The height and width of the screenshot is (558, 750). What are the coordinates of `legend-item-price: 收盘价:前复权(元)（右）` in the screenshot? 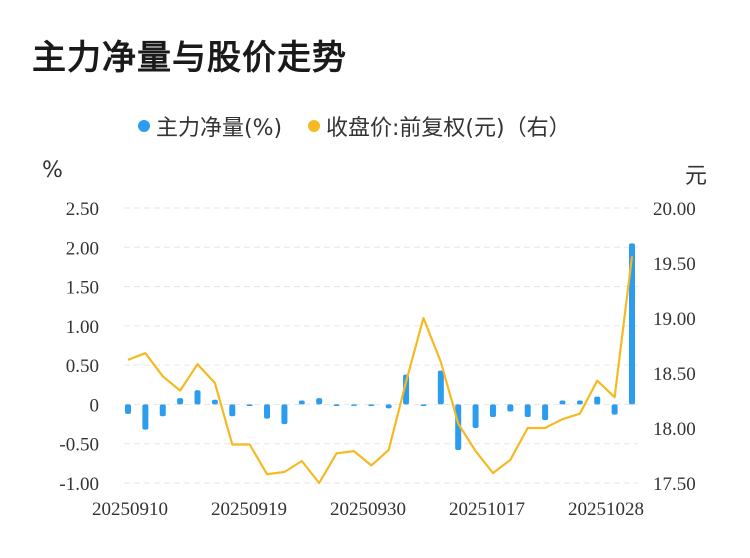 It's located at (439, 126).